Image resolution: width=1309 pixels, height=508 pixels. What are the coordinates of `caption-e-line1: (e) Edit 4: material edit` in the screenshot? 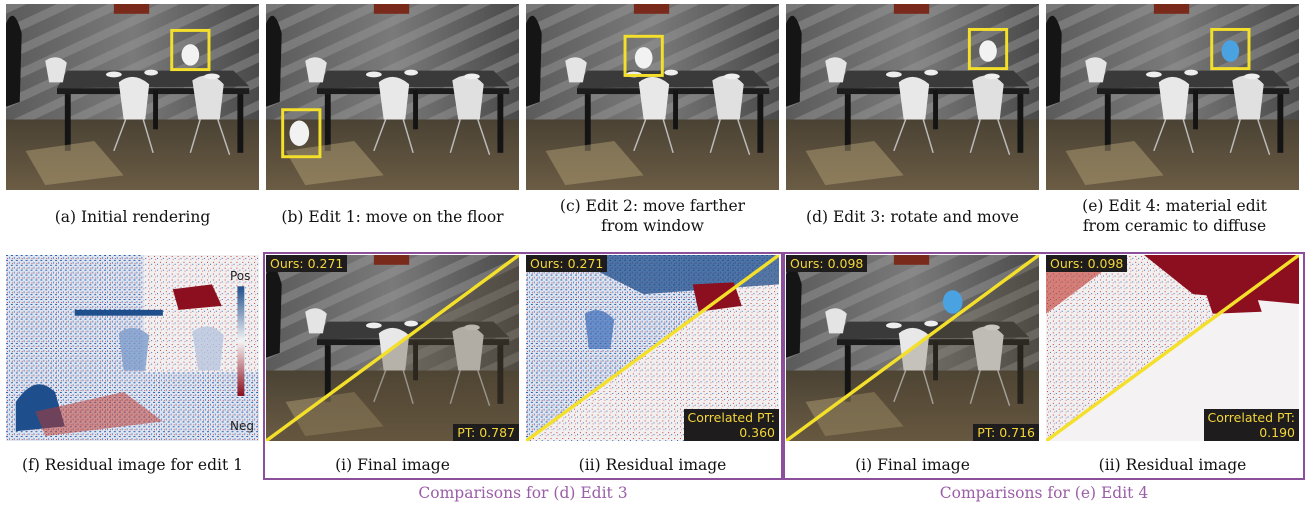 It's located at (1174, 206).